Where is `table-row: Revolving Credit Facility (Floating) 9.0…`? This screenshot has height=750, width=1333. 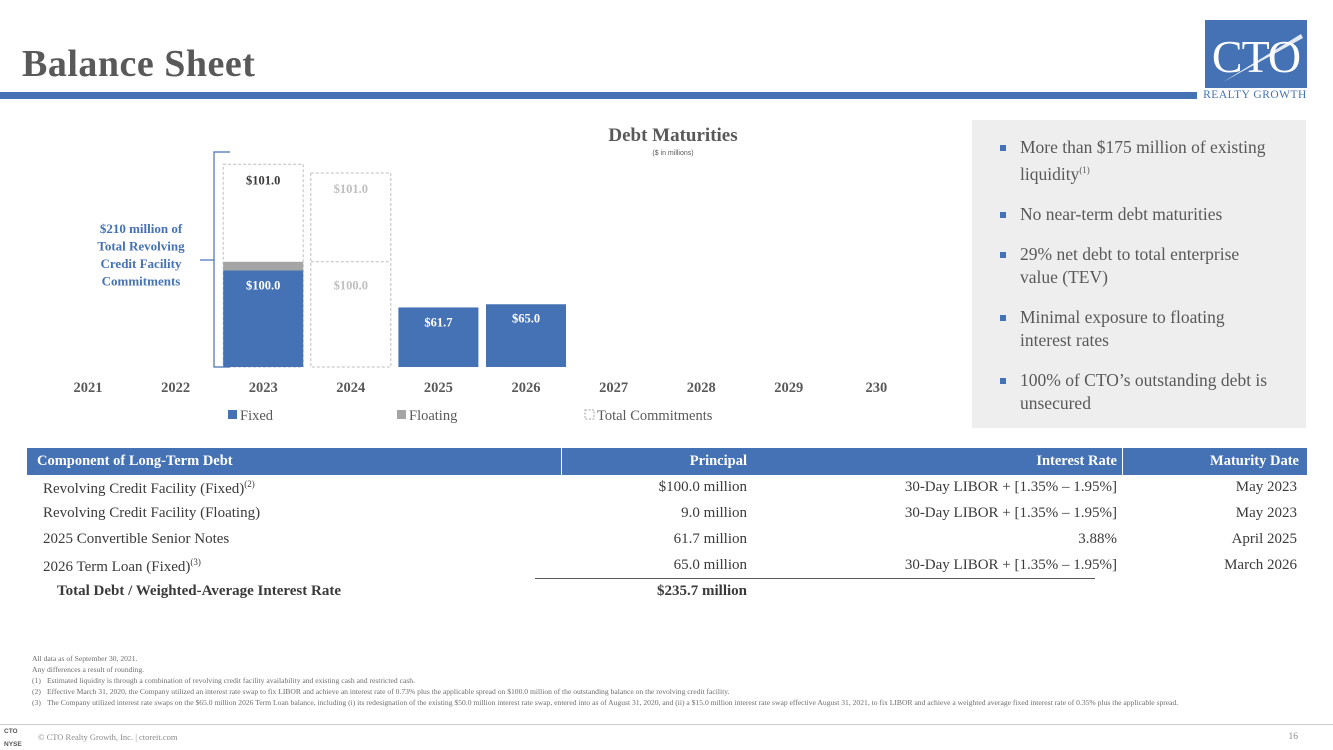
table-row: Revolving Credit Facility (Floating) 9.0… is located at coordinates (667, 514).